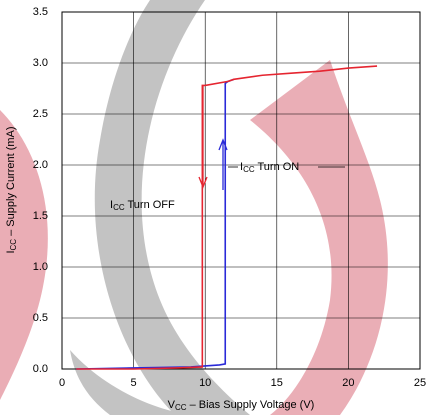 The image size is (429, 415). What do you see at coordinates (142, 205) in the screenshot?
I see `annotation-off: ICC Turn OFF` at bounding box center [142, 205].